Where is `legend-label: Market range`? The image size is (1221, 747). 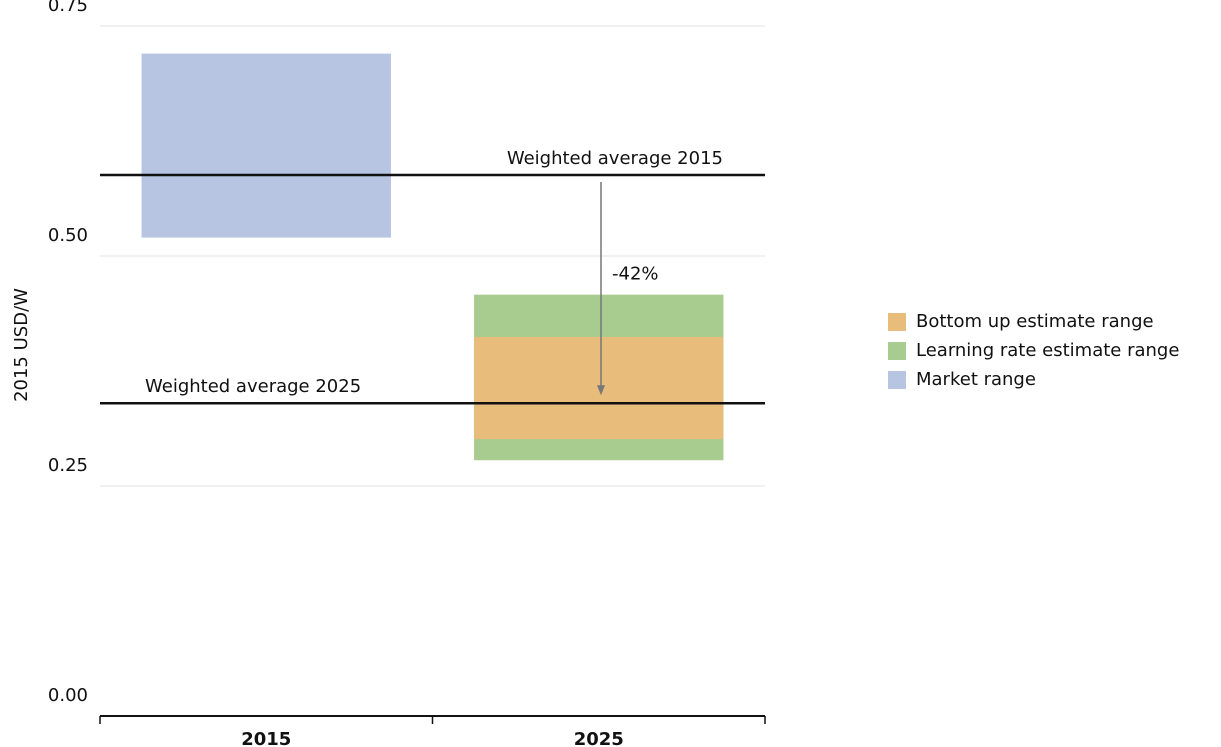
legend-label: Market range is located at coordinates (976, 379).